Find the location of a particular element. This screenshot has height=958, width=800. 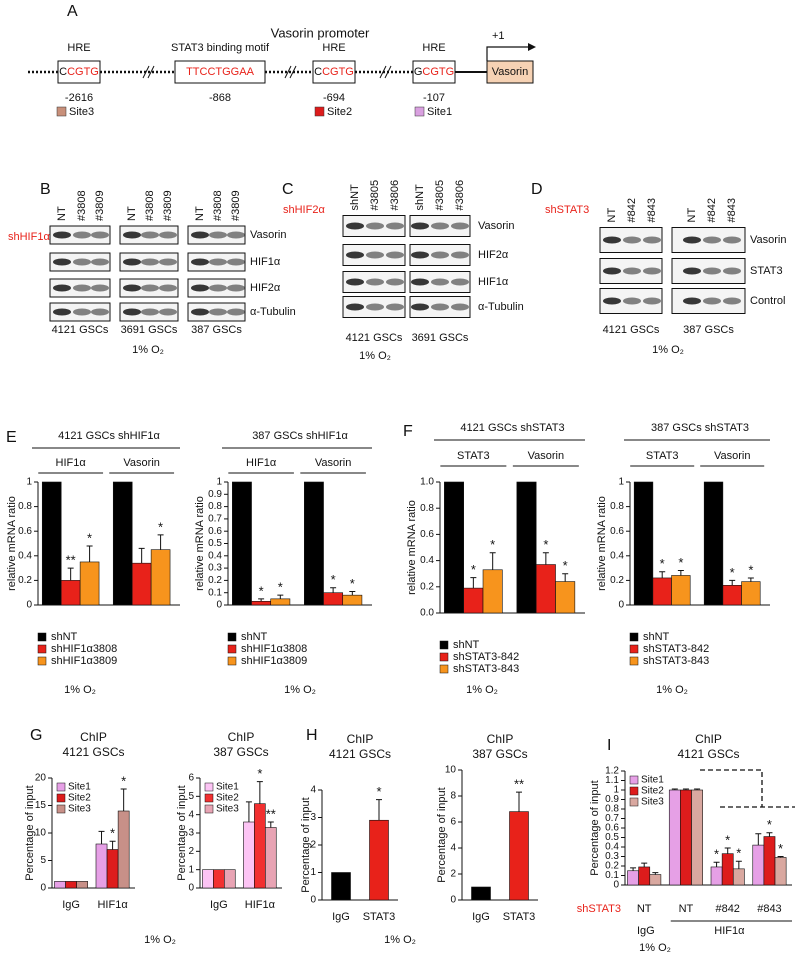

legend-label: Site3 is located at coordinates (652, 802).